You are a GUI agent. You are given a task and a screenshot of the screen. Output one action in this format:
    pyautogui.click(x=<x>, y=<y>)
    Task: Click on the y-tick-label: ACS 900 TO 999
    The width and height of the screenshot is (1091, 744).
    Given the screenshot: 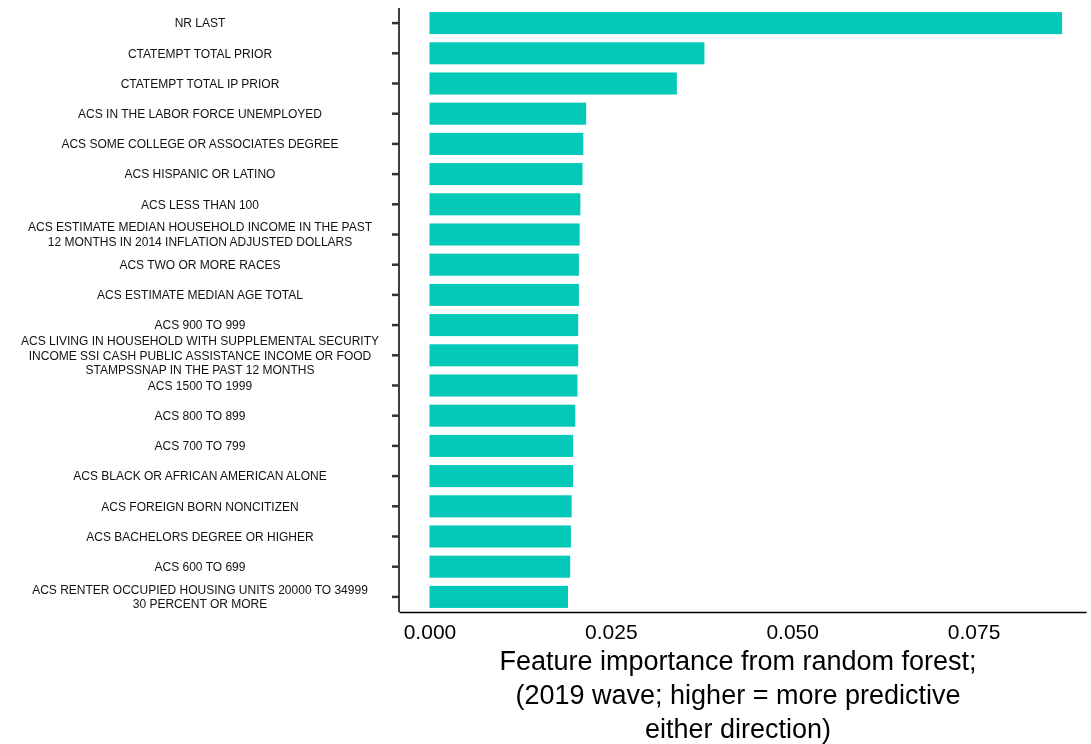 What is the action you would take?
    pyautogui.click(x=200, y=325)
    